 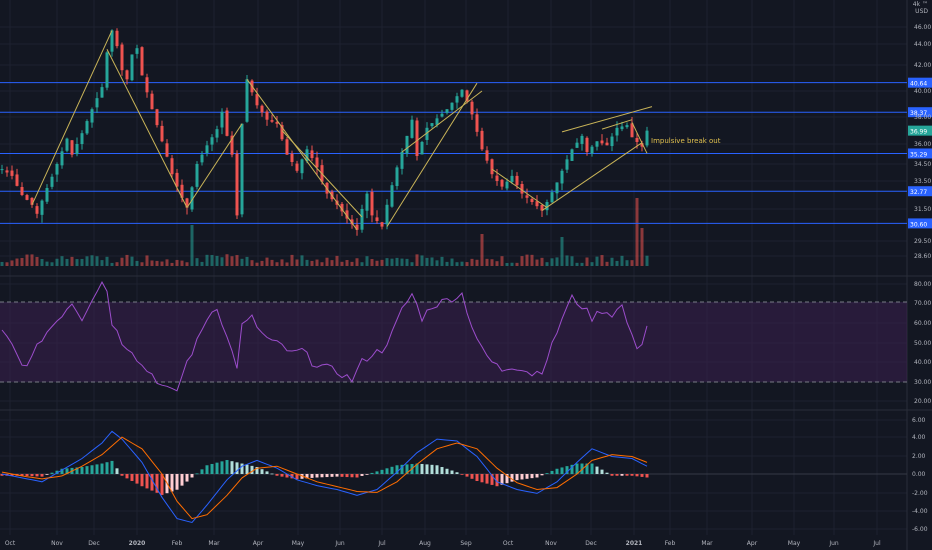 I want to click on time-tick-label: 2021, so click(x=634, y=543).